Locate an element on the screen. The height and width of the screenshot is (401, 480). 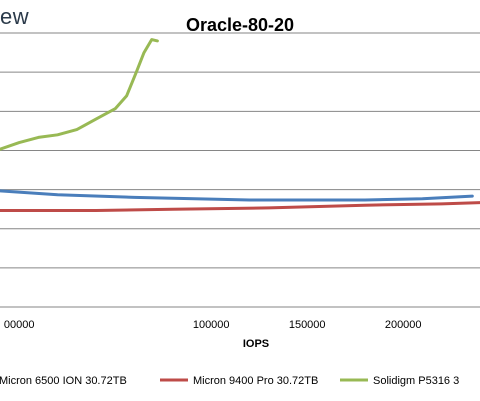
brand-logo-text: ew is located at coordinates (15, 16).